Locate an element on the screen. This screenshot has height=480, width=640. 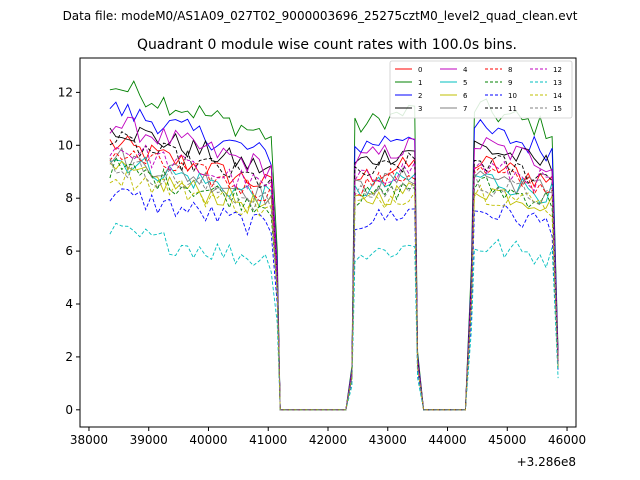
legend-box is located at coordinates (481, 89).